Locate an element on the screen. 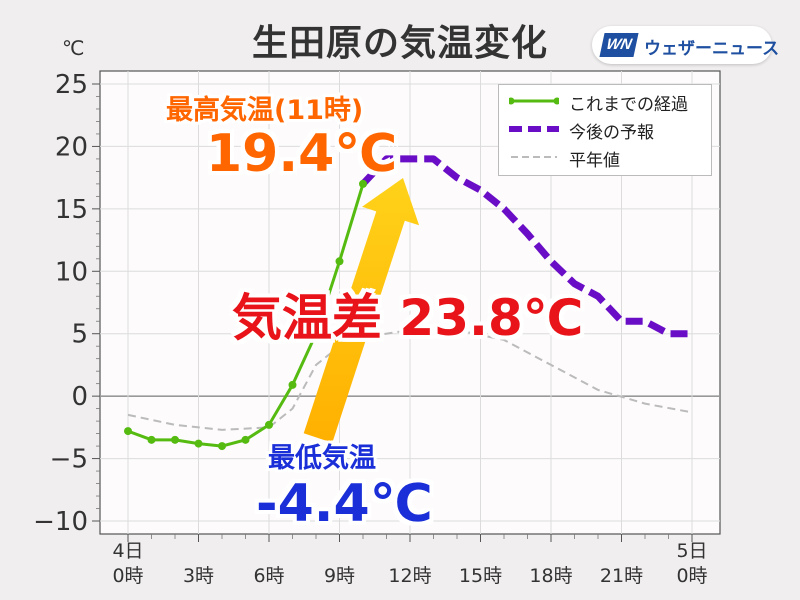 The image size is (800, 600). forecast-line is located at coordinates (526, 246).